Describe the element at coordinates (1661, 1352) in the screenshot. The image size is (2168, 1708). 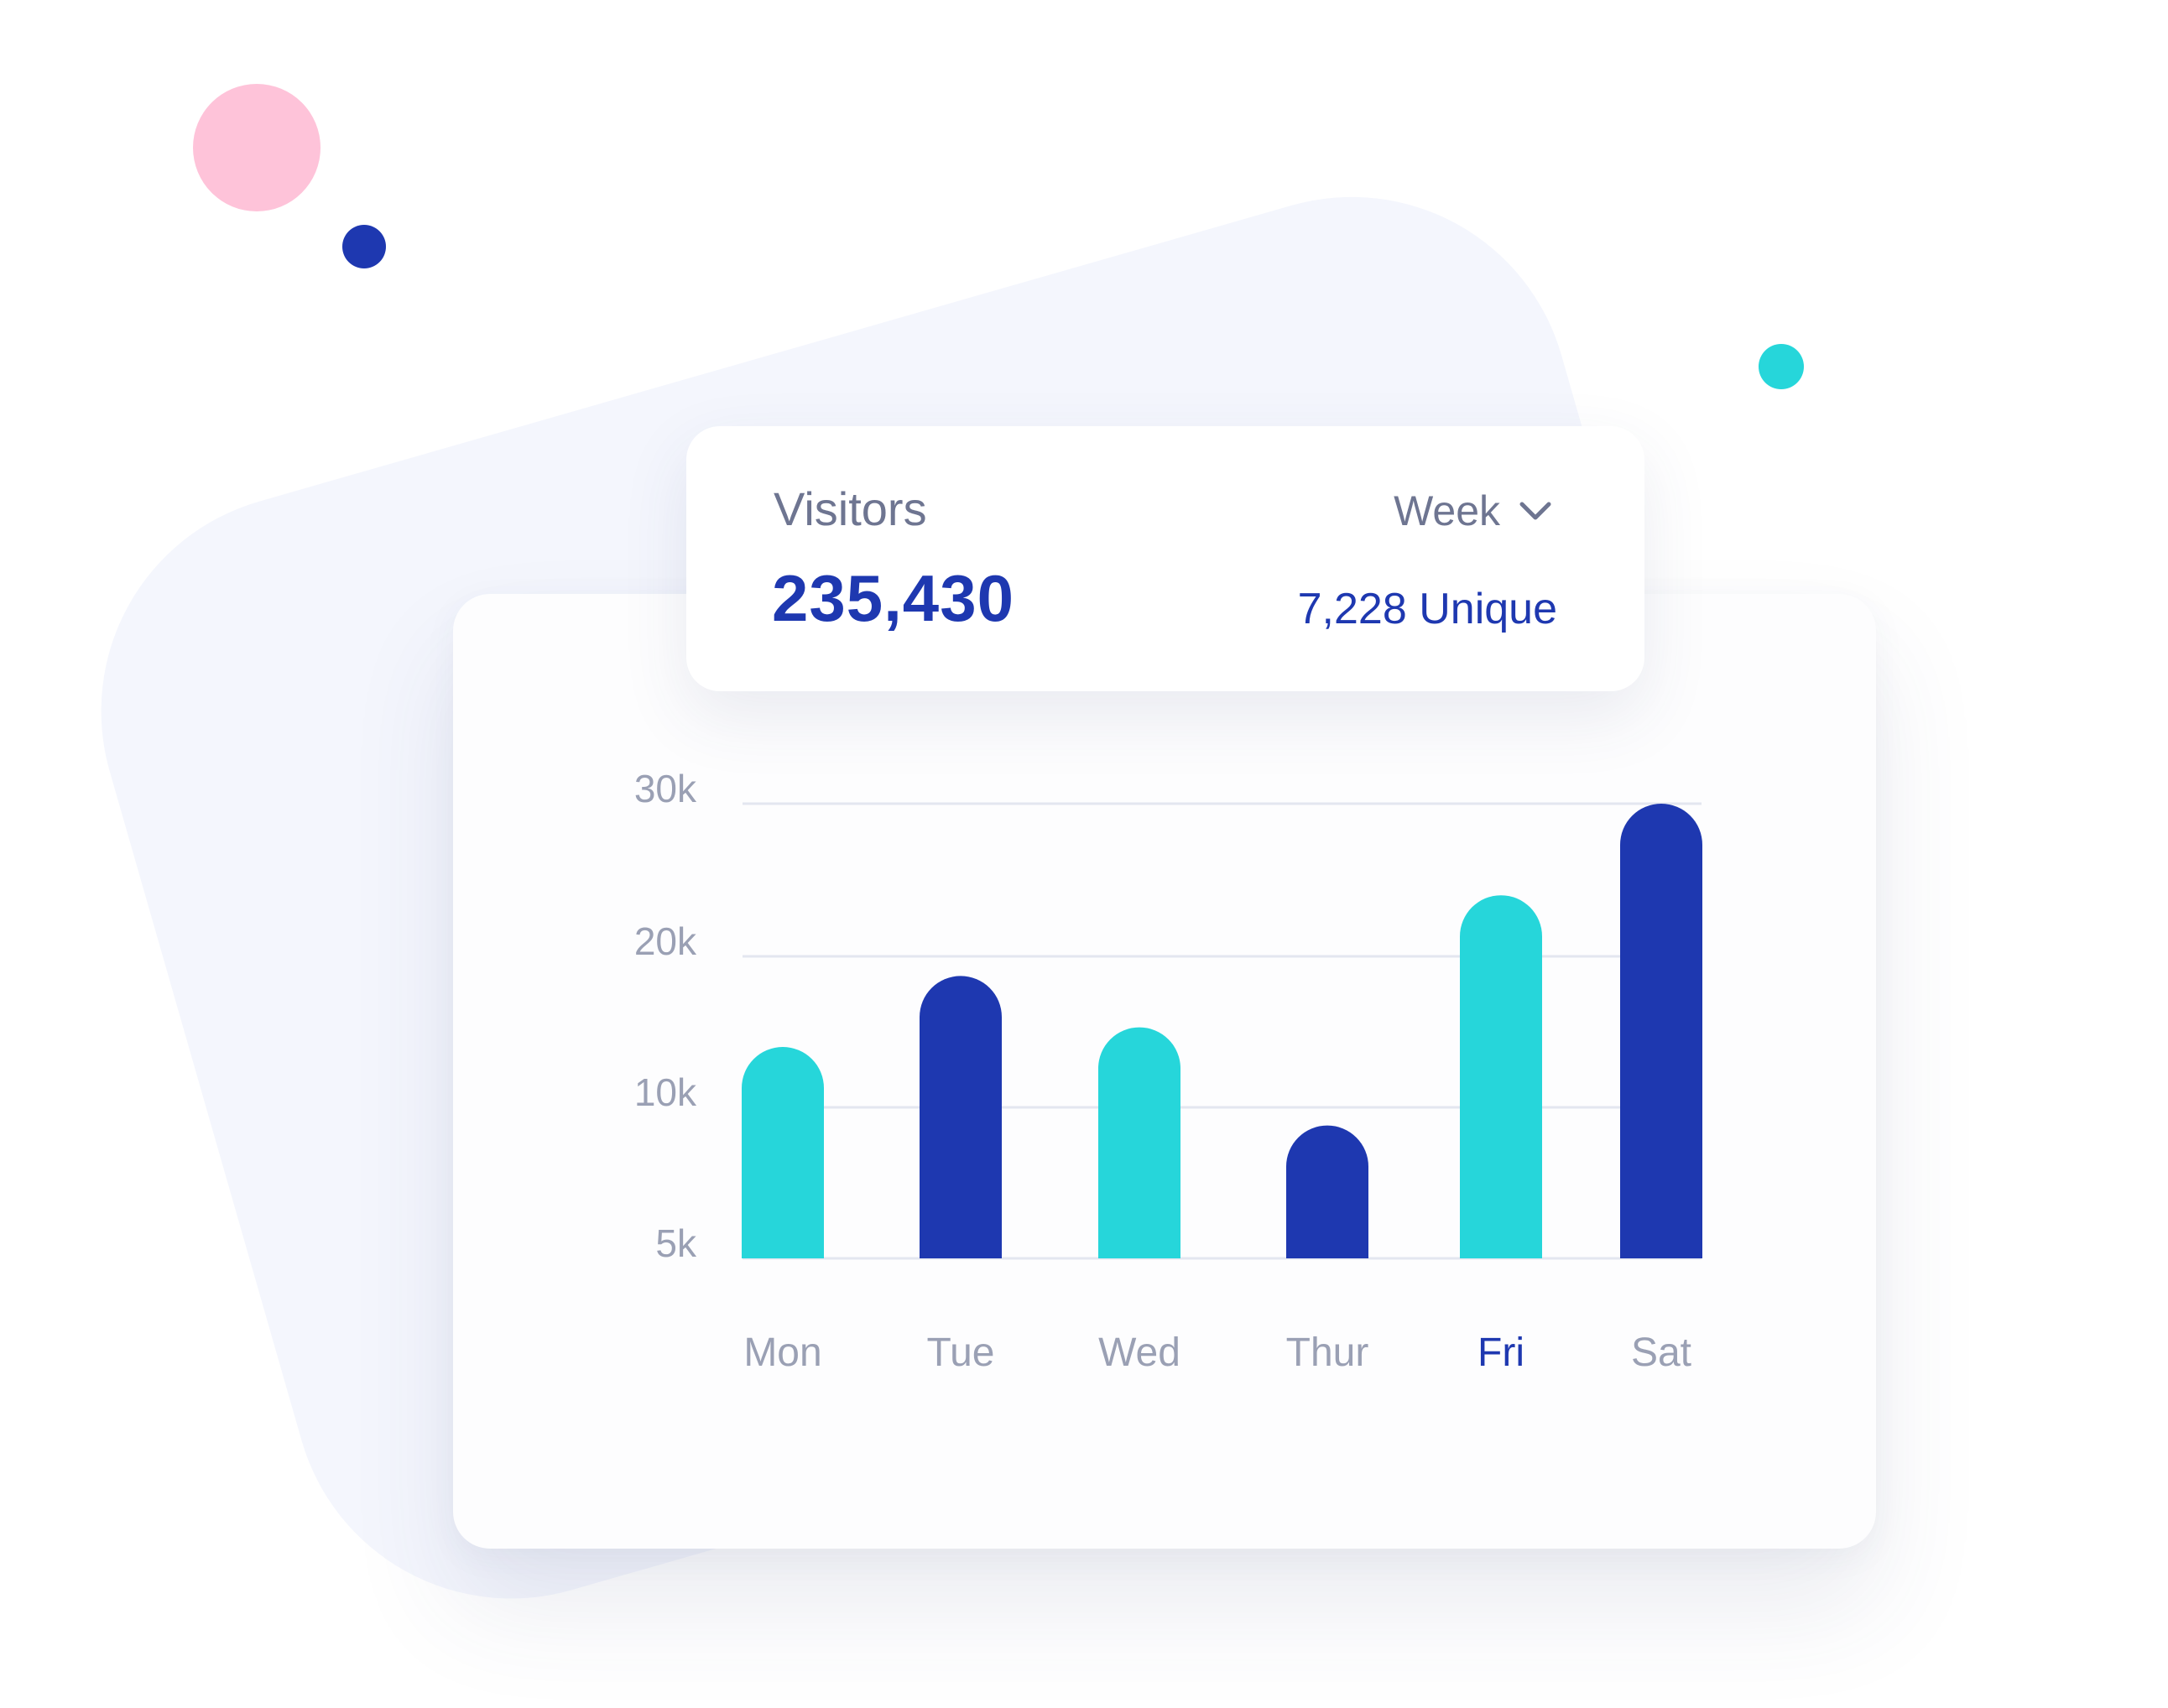
I see `x-tick-label-sat: Sat` at that location.